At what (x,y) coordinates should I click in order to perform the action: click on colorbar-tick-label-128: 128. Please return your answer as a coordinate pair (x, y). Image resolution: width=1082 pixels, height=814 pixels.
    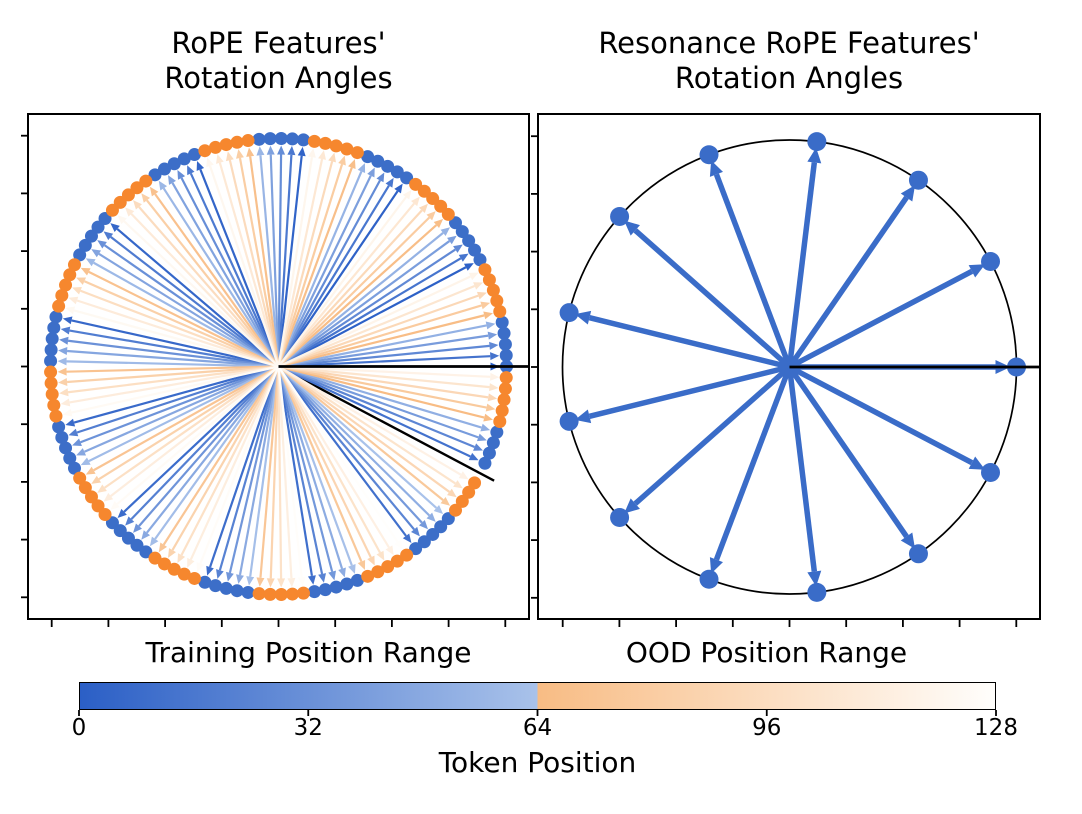
    Looking at the image, I should click on (996, 728).